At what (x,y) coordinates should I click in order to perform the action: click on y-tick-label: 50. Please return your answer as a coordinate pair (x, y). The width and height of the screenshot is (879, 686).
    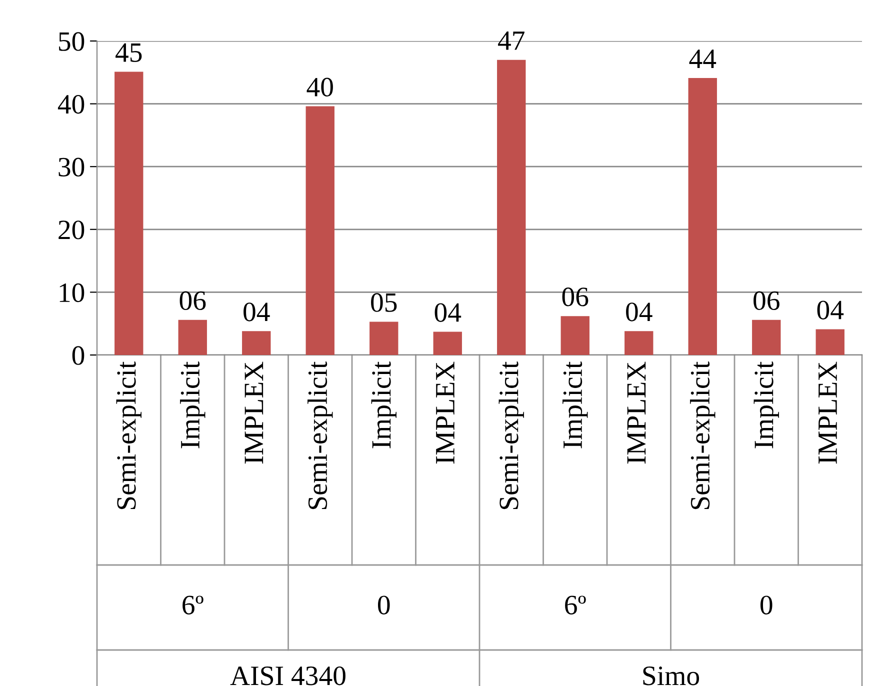
    Looking at the image, I should click on (71, 41).